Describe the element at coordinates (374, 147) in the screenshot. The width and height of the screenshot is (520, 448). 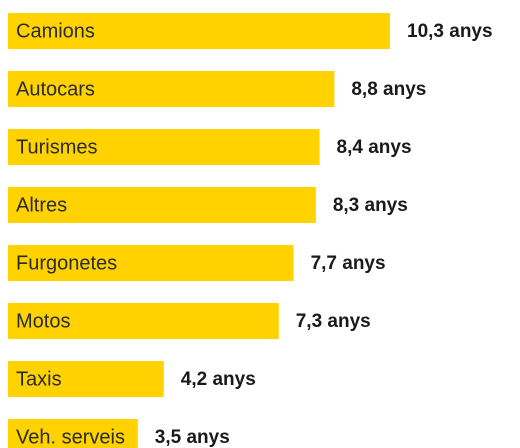
I see `value-label: 8,4 anys` at that location.